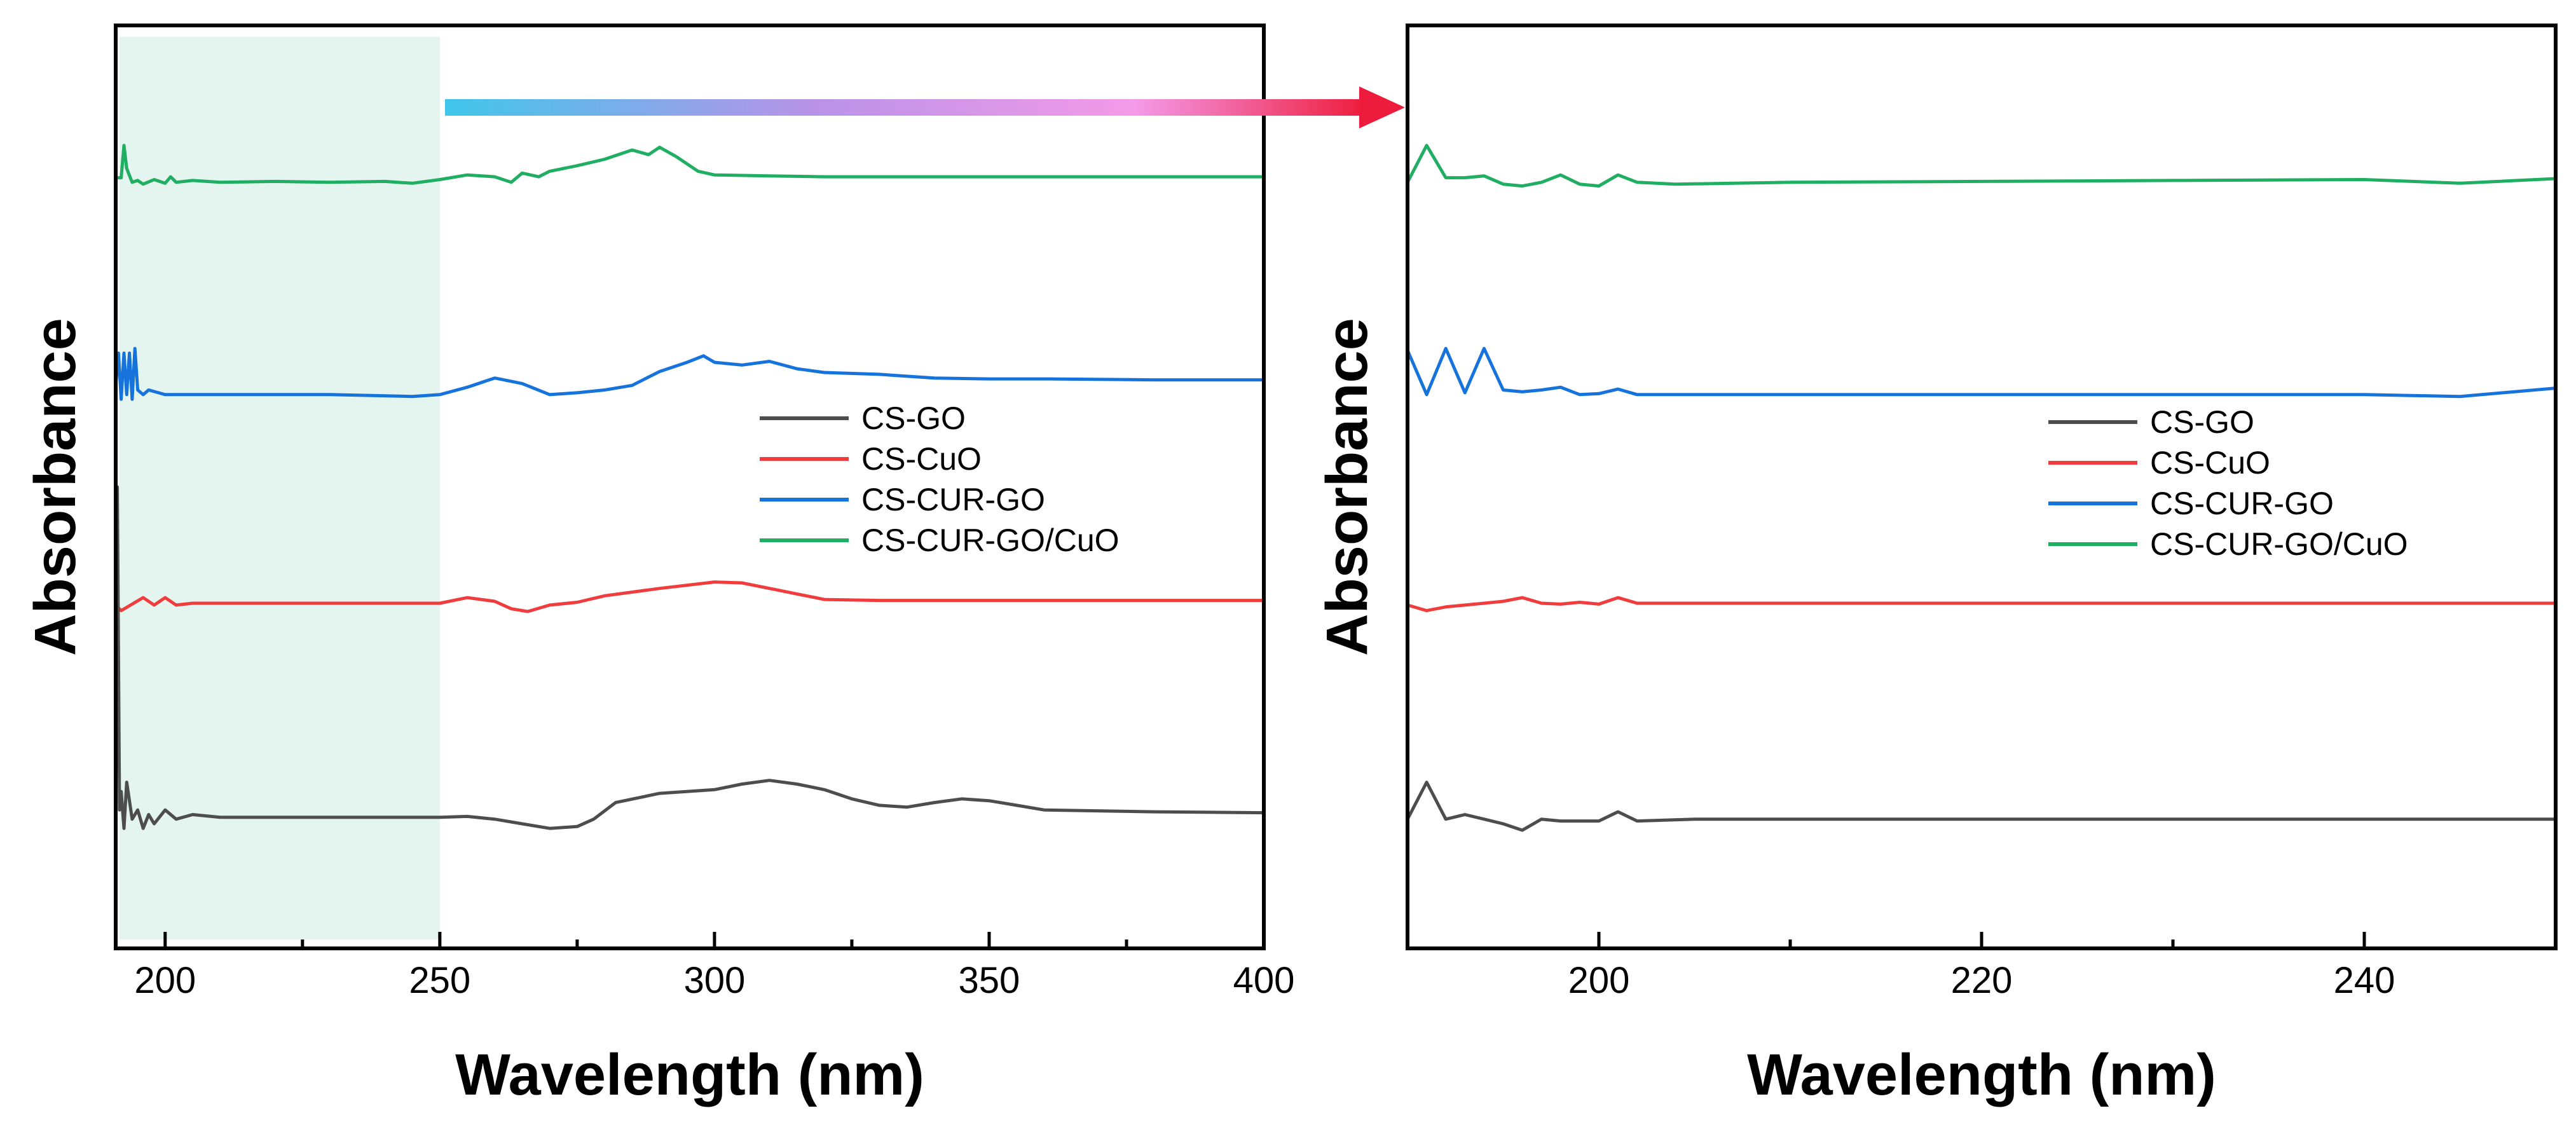 The width and height of the screenshot is (2576, 1134). Describe the element at coordinates (1981, 372) in the screenshot. I see `right-series-cs-cur-go` at that location.